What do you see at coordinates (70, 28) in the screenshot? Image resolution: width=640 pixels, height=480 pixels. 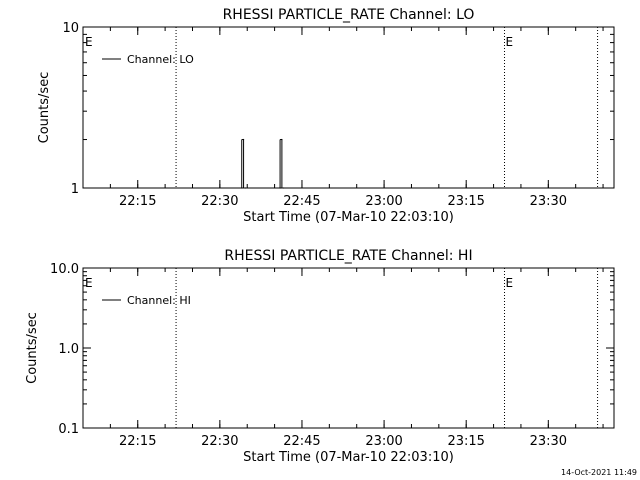 I see `y-tick-label: 10` at bounding box center [70, 28].